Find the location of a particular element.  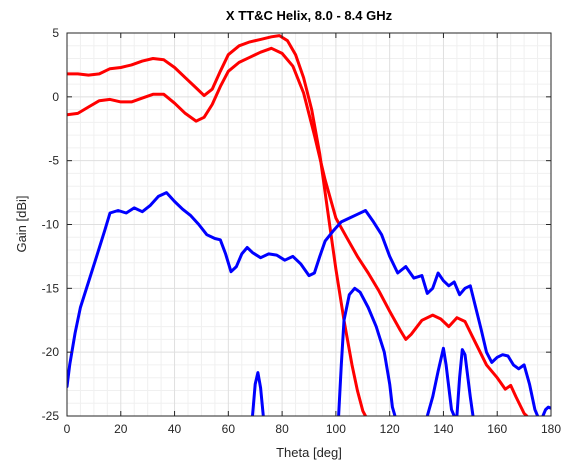

x-tick-label: 60 is located at coordinates (229, 429).